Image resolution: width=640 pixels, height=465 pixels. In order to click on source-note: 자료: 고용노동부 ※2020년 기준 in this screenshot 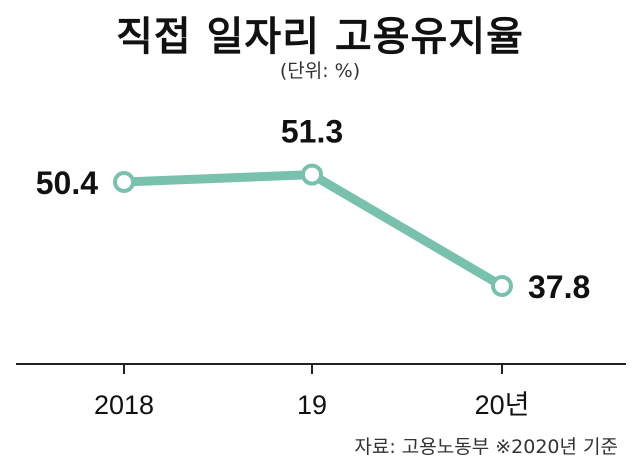, I will do `click(486, 447)`.